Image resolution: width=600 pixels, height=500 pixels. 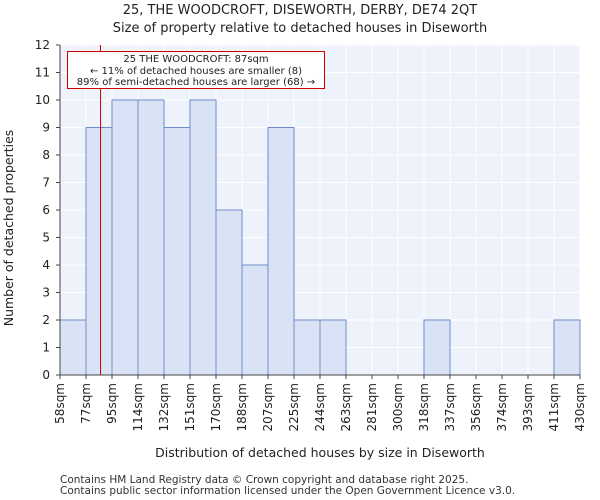 I want to click on x-tick-label: 170sqm, so click(x=216, y=407).